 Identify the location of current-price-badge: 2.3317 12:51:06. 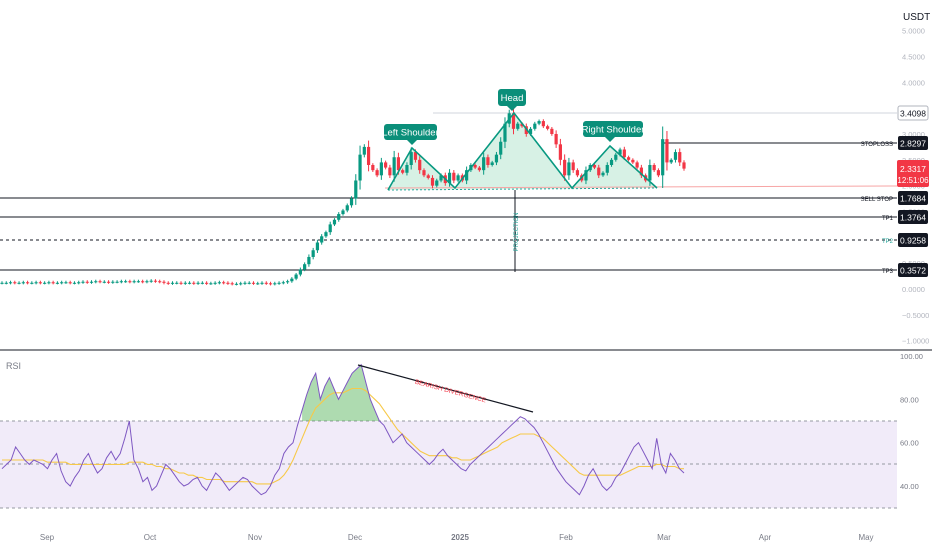
(913, 173).